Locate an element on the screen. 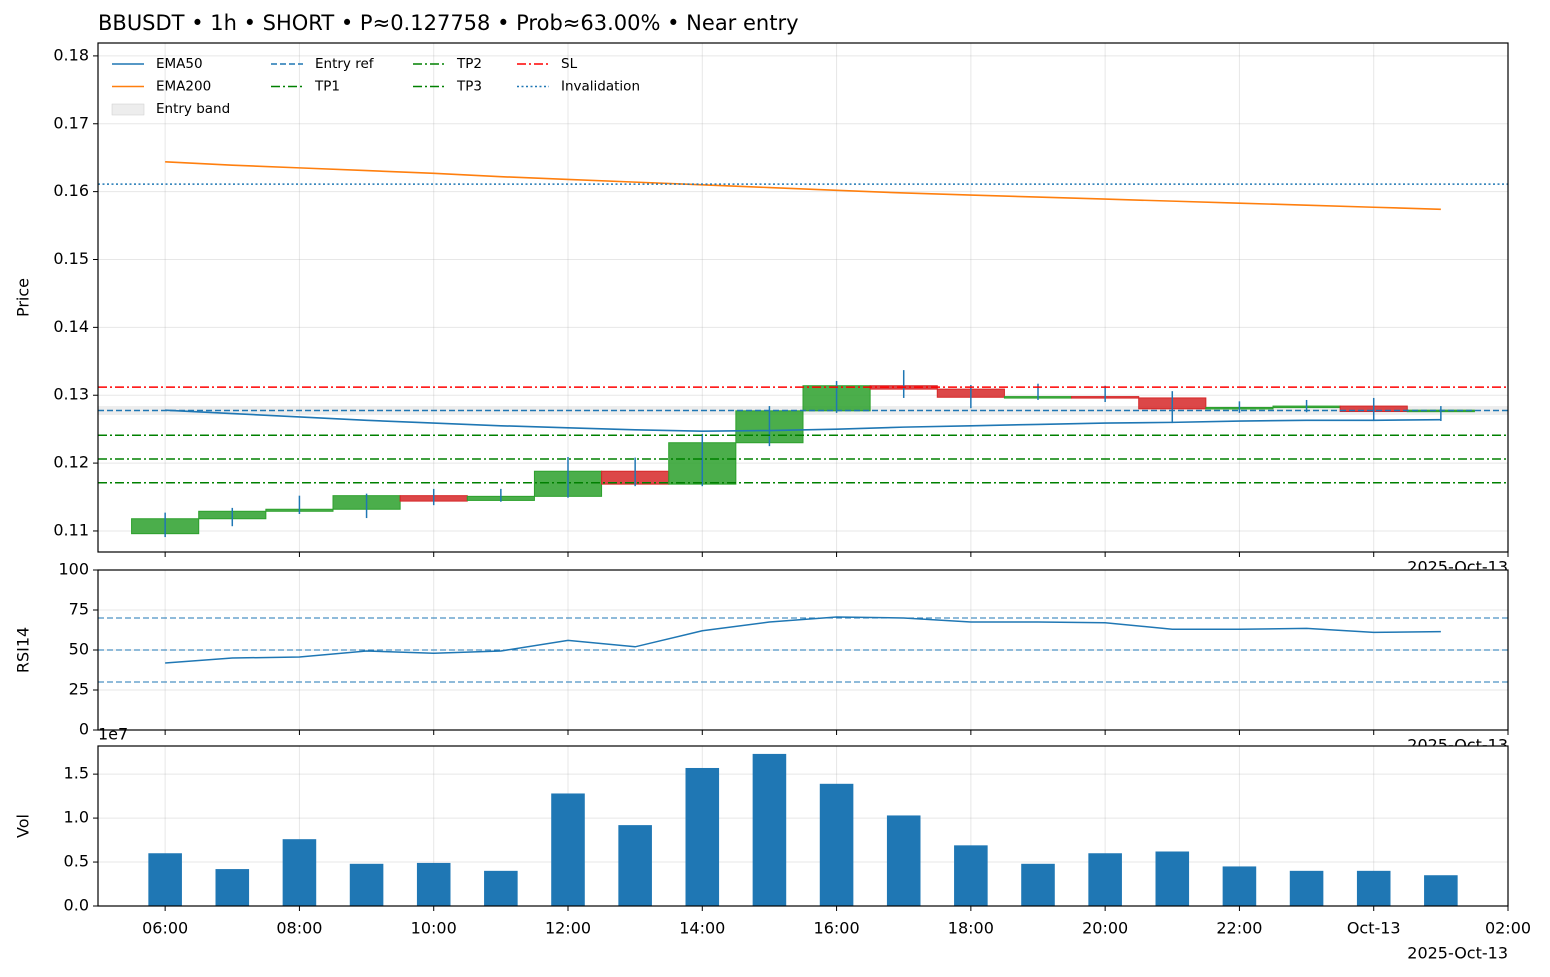  y-tick-label: 0.11 is located at coordinates (71, 529).